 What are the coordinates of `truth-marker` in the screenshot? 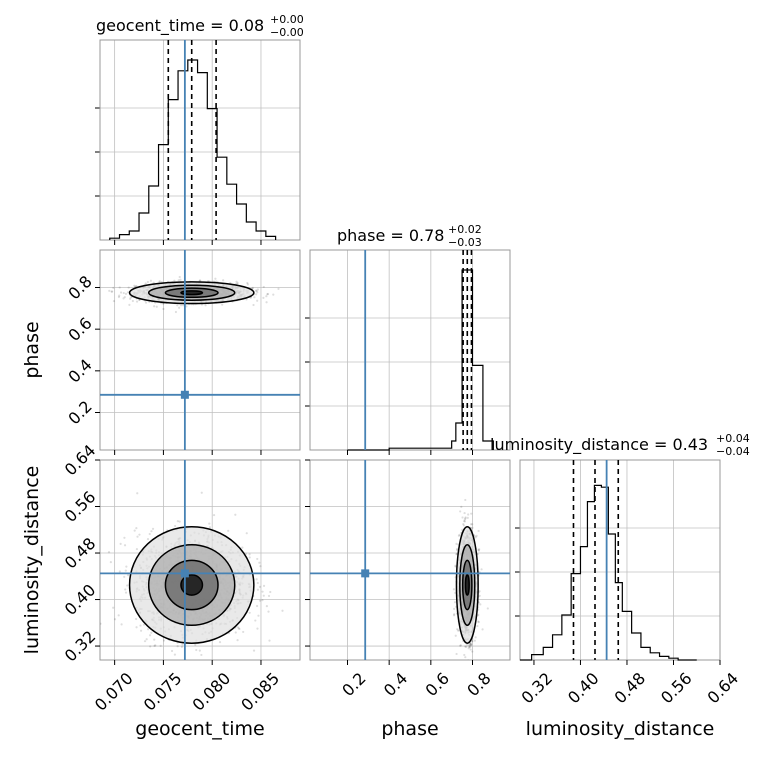 It's located at (184, 573).